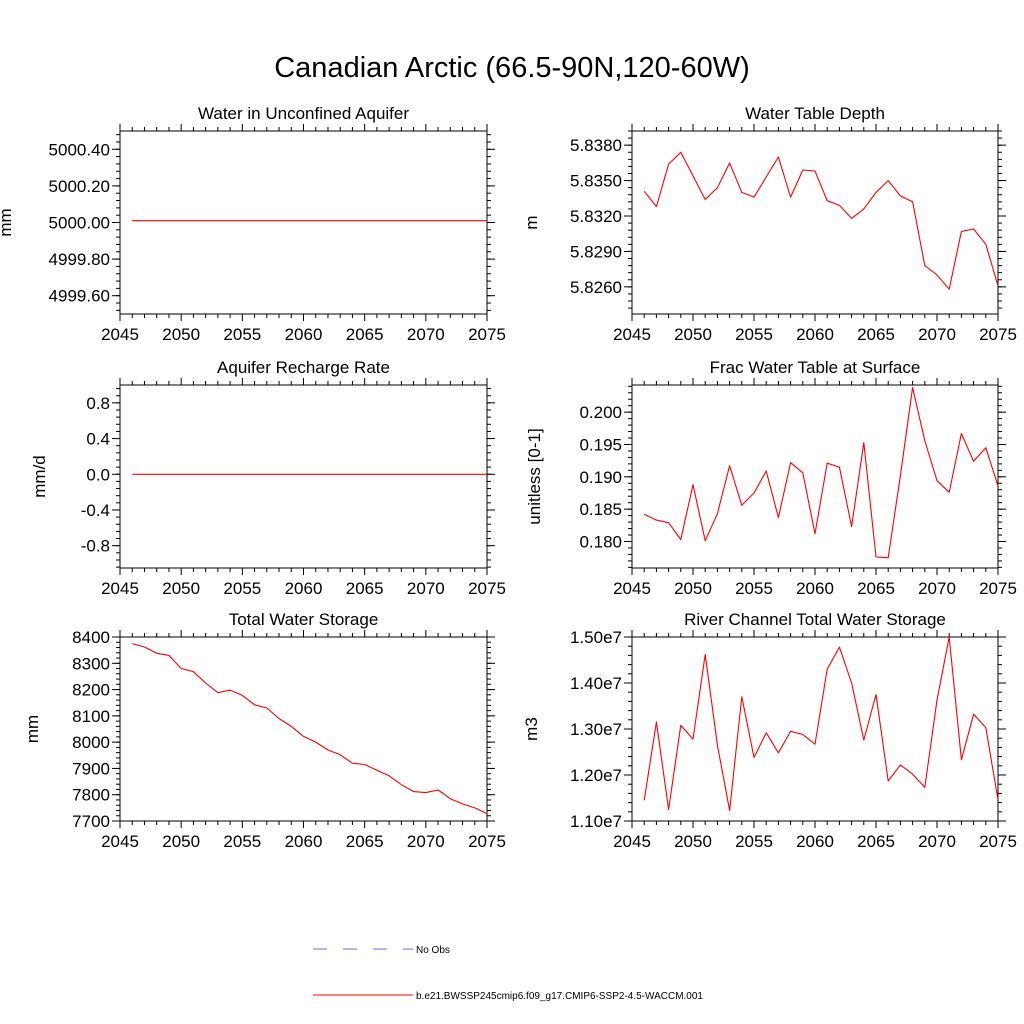 The width and height of the screenshot is (1024, 1024). Describe the element at coordinates (815, 113) in the screenshot. I see `panel-title: Water Table Depth` at that location.